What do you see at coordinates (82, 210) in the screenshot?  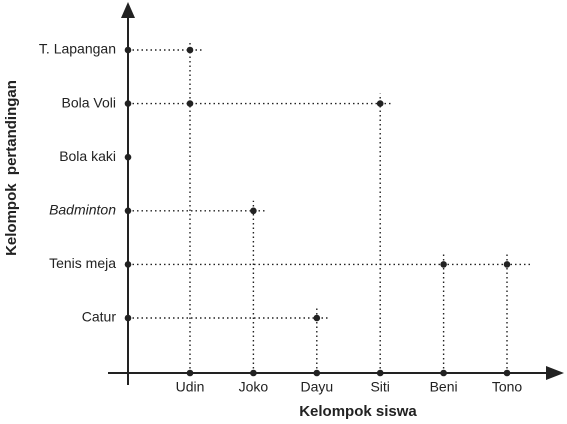 I see `sport-label: Badminton` at bounding box center [82, 210].